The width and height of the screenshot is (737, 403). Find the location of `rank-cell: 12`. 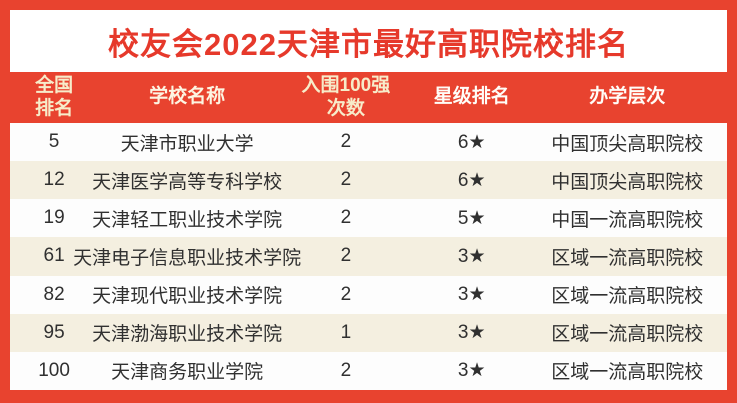

rank-cell: 12 is located at coordinates (54, 180).